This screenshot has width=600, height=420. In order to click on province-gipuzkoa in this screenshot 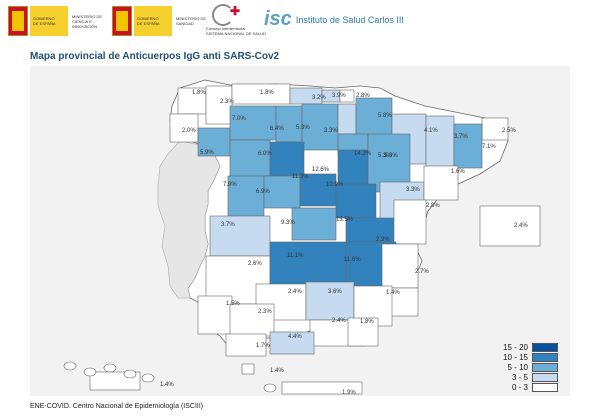, I will do `click(347, 96)`.